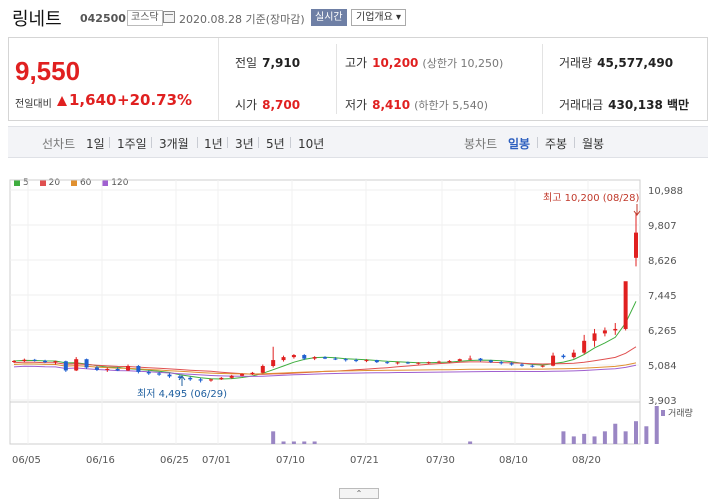 Image resolution: width=708 pixels, height=501 pixels. I want to click on change-value: 1,640, so click(93, 100).